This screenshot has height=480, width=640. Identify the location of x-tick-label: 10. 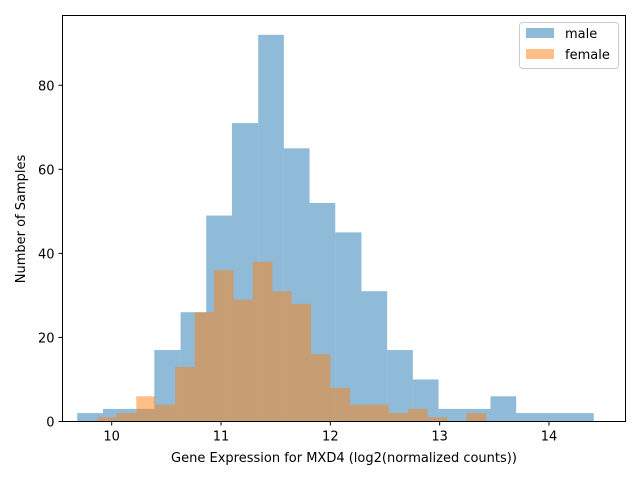
(111, 437).